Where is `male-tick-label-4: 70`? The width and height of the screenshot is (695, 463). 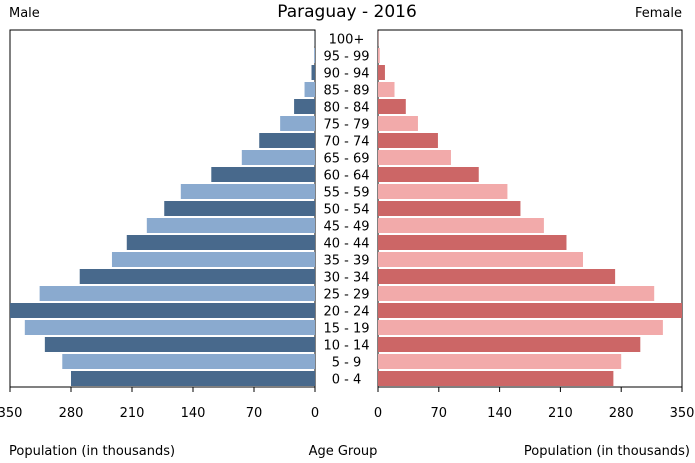 male-tick-label-4: 70 is located at coordinates (254, 413).